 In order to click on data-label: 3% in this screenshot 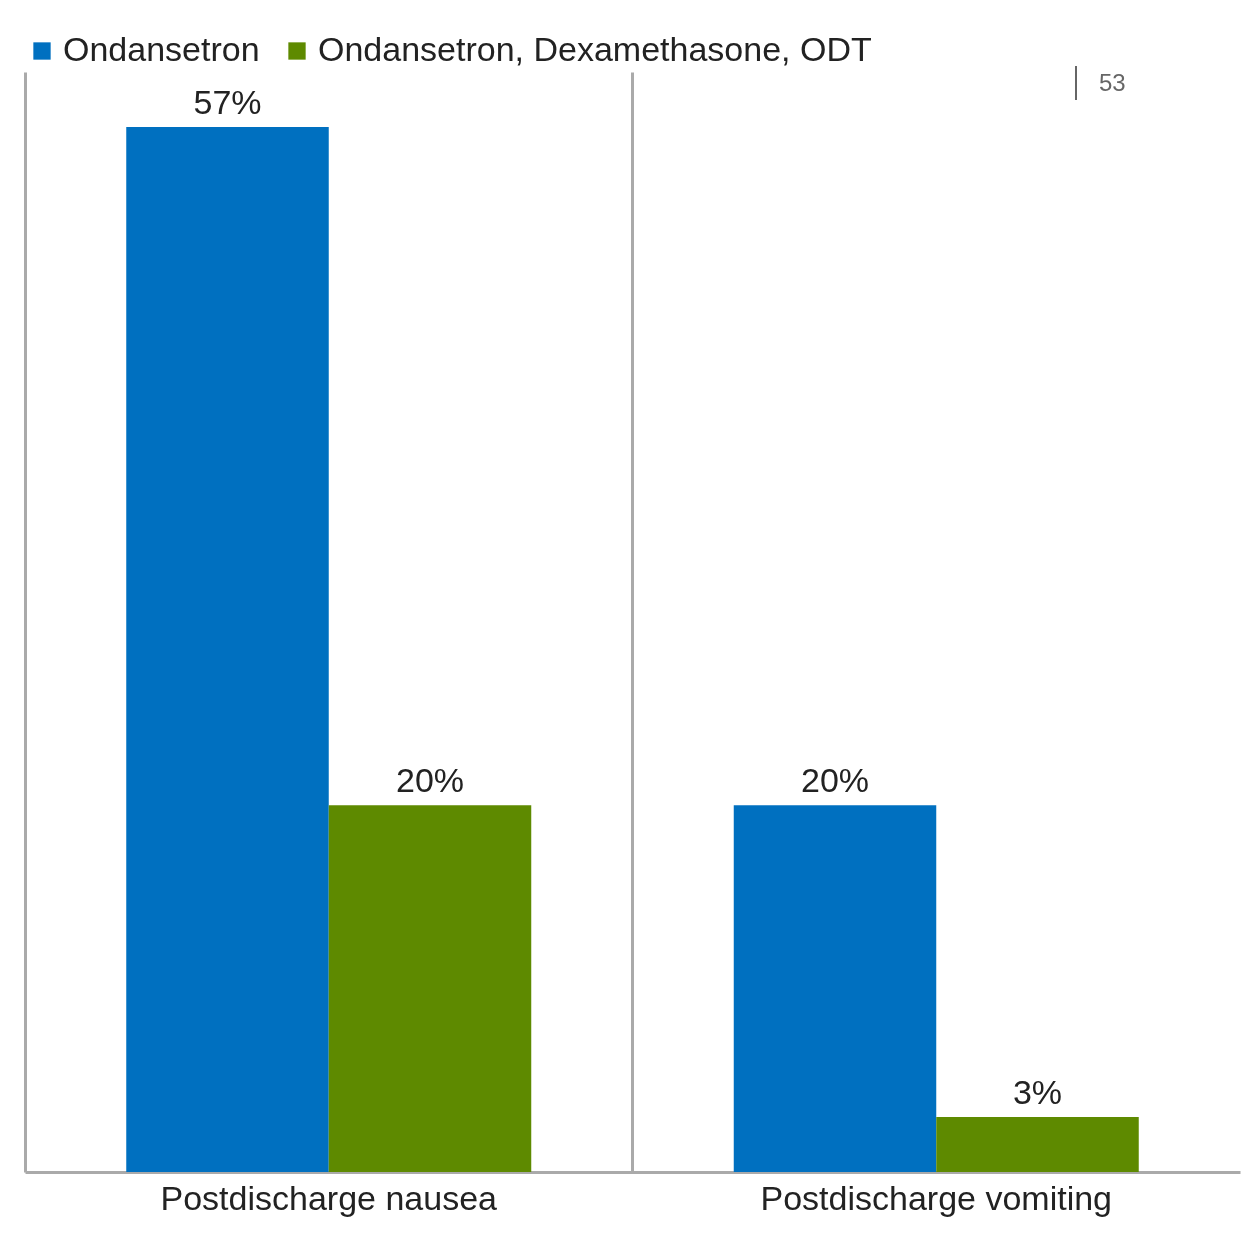, I will do `click(1037, 1092)`.